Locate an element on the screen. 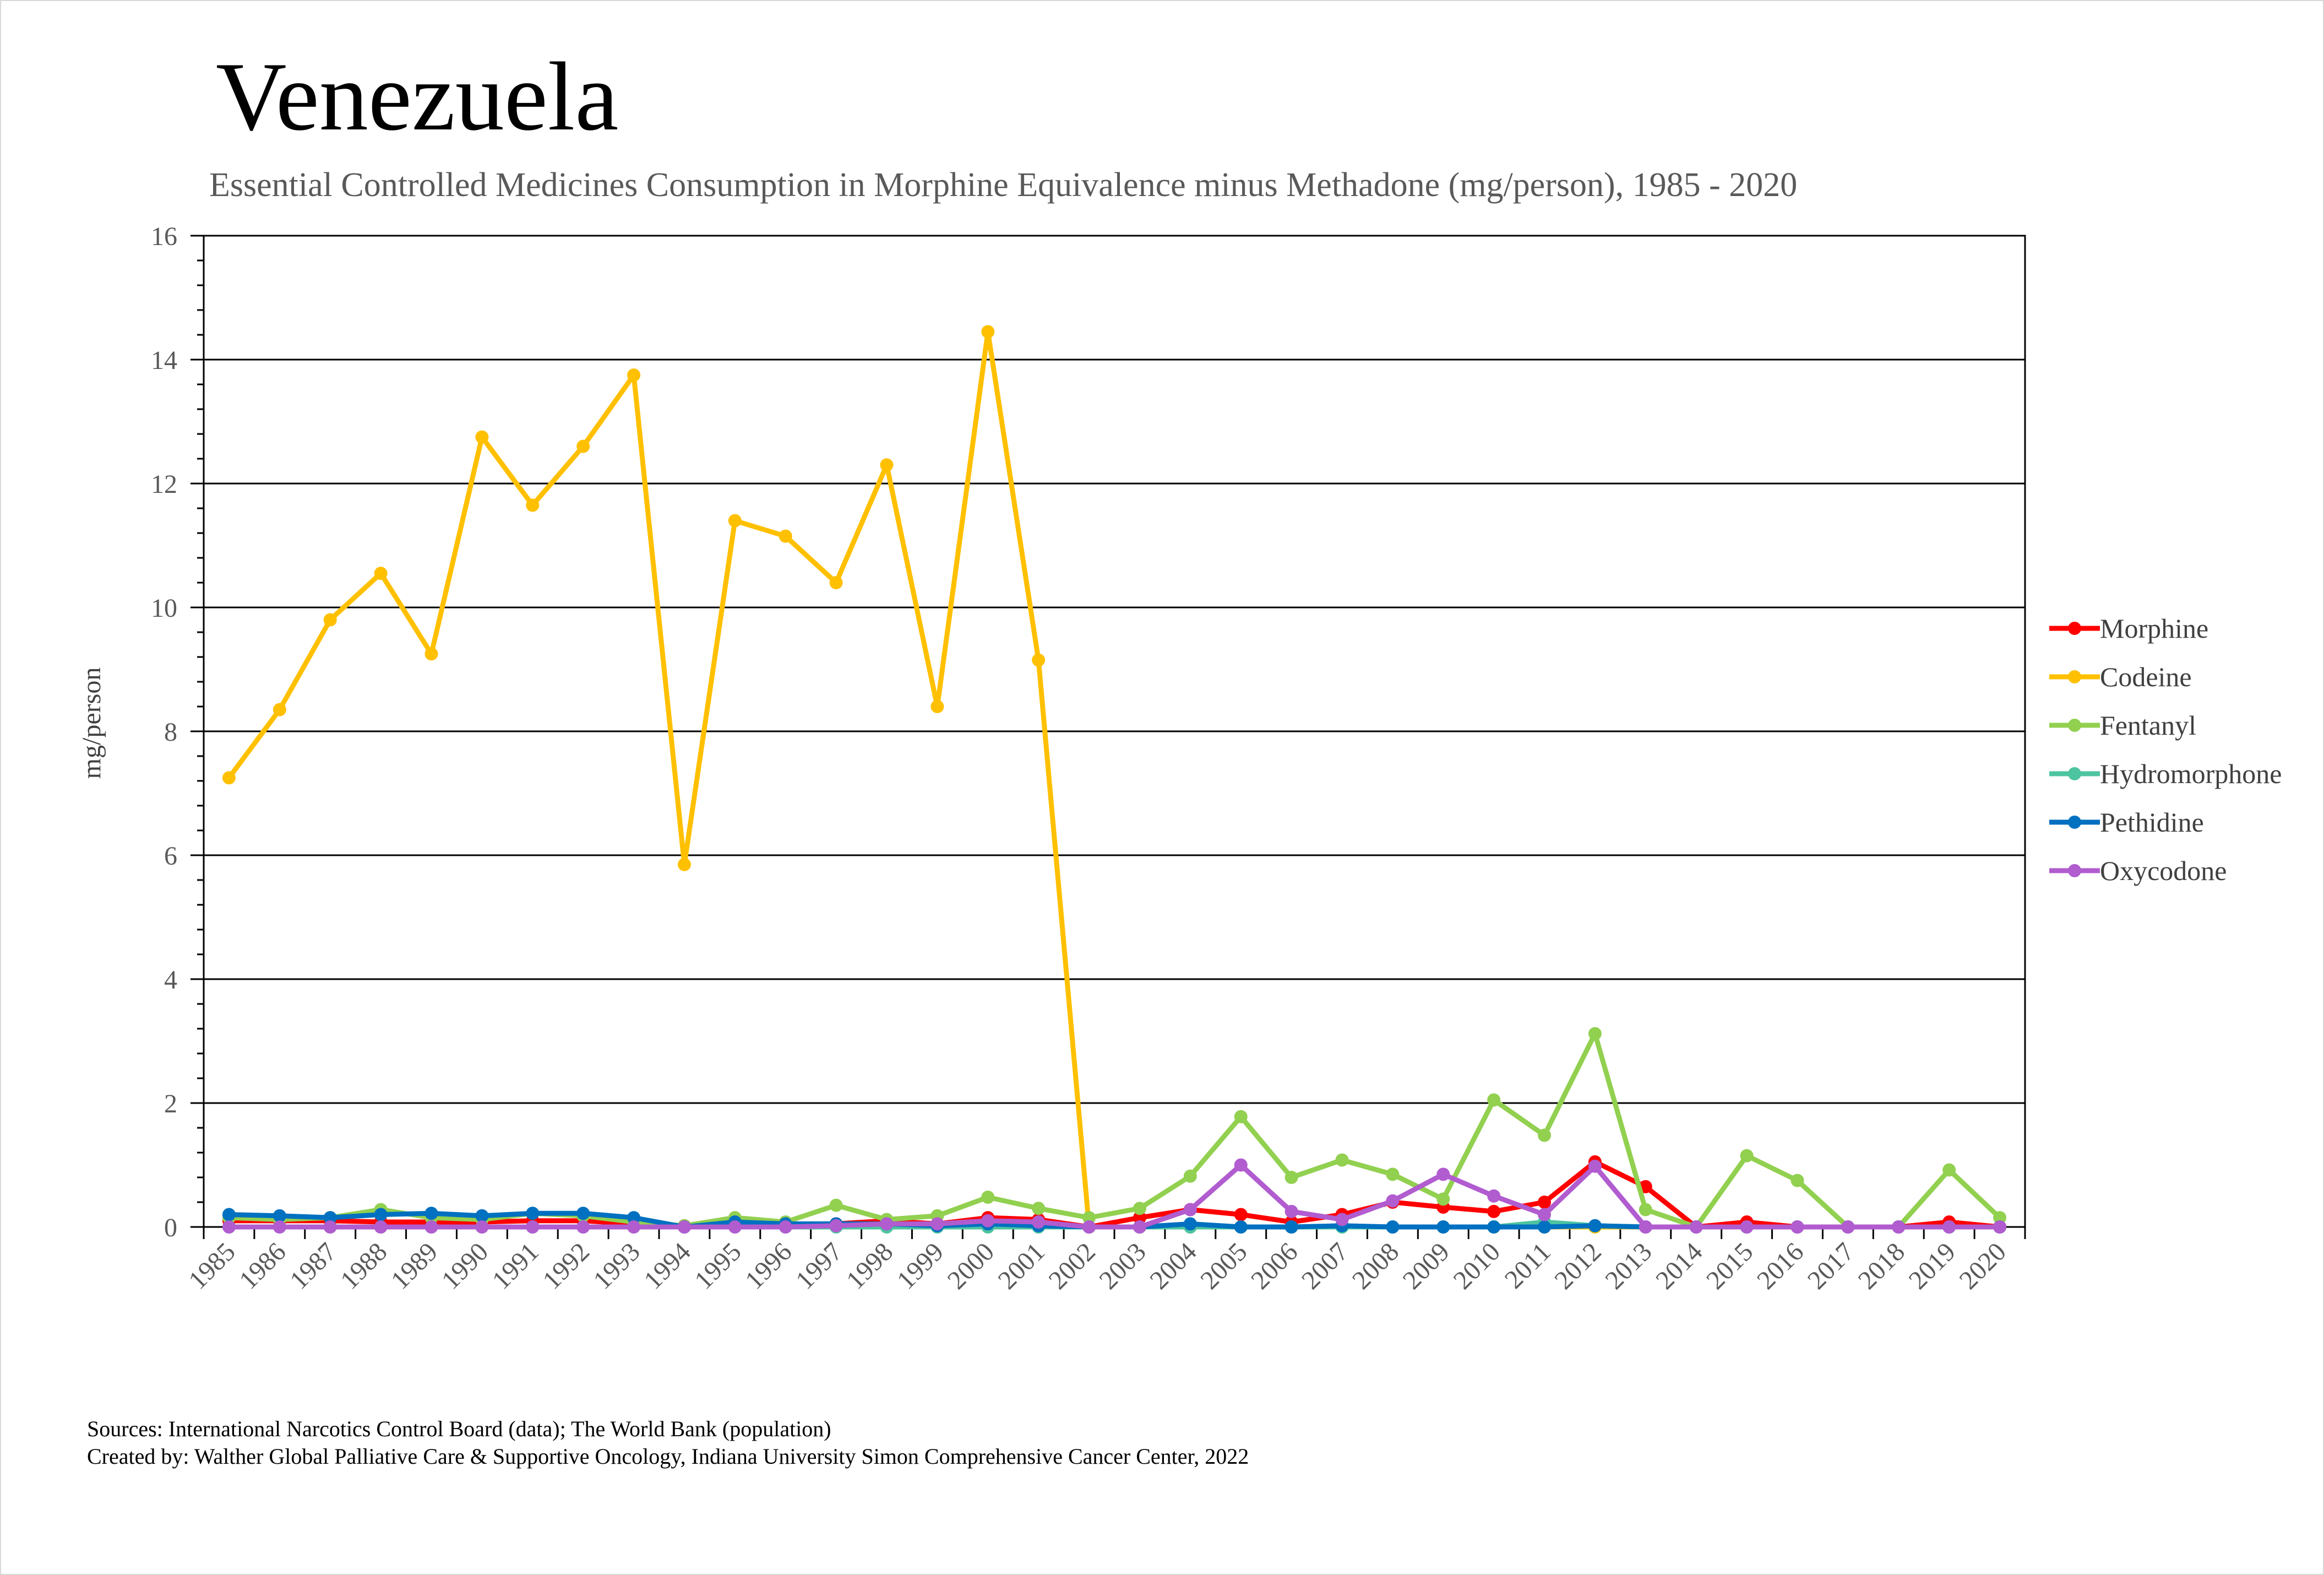 The image size is (2324, 1575). legend-item-pethidine: Pethidine is located at coordinates (2126, 823).